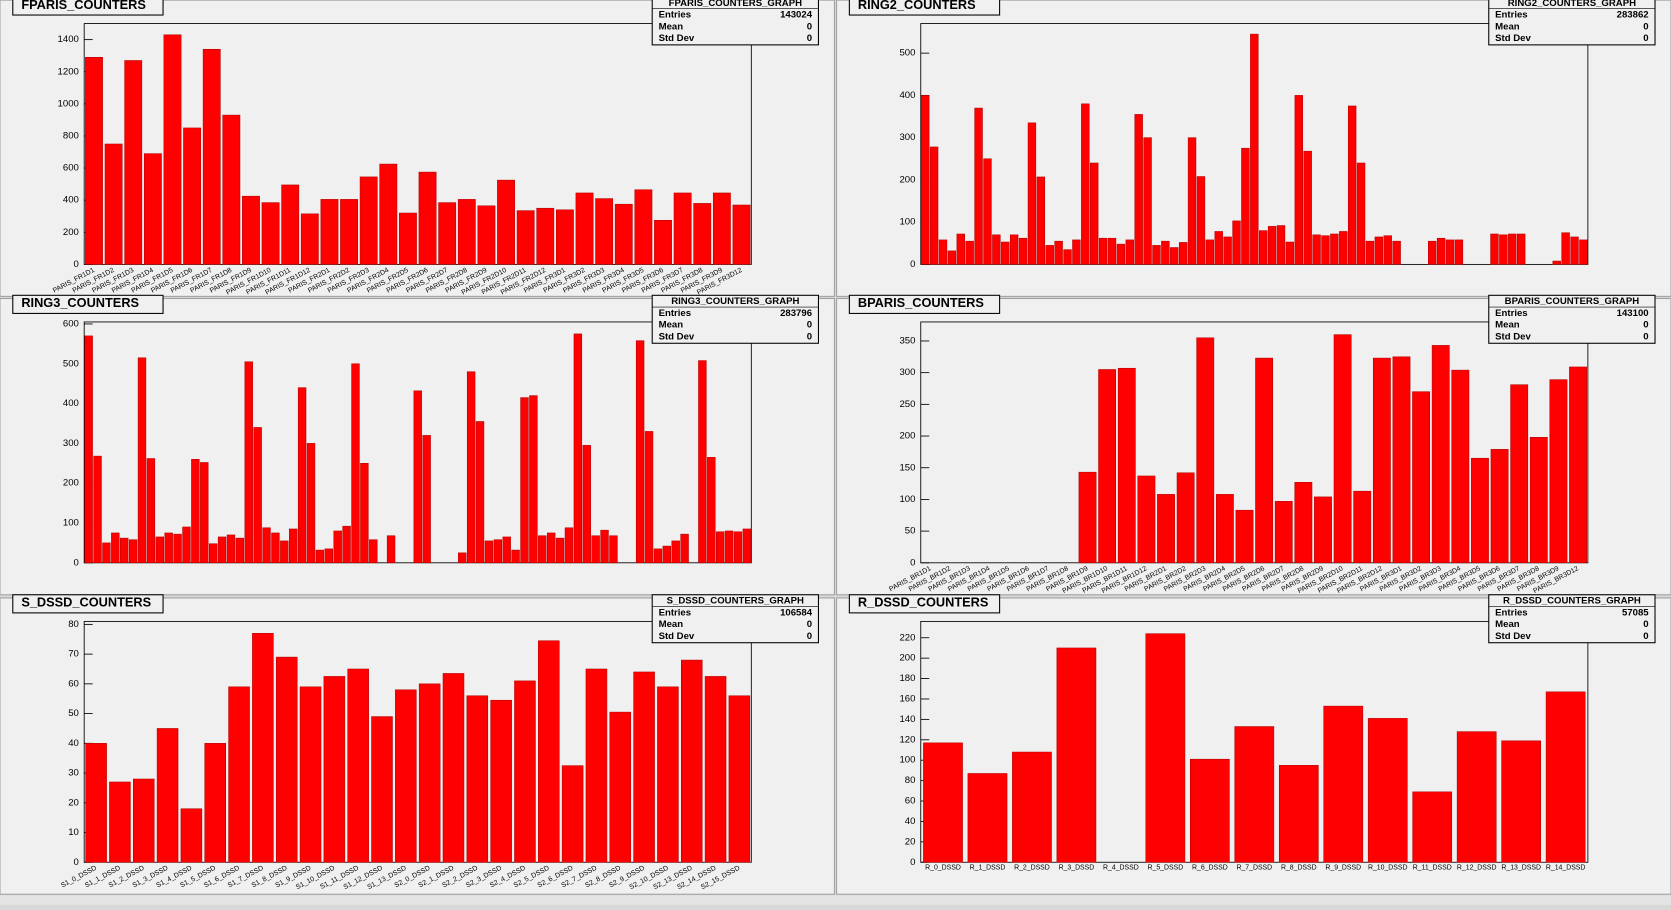  I want to click on y-tick-label: 160, so click(907, 699).